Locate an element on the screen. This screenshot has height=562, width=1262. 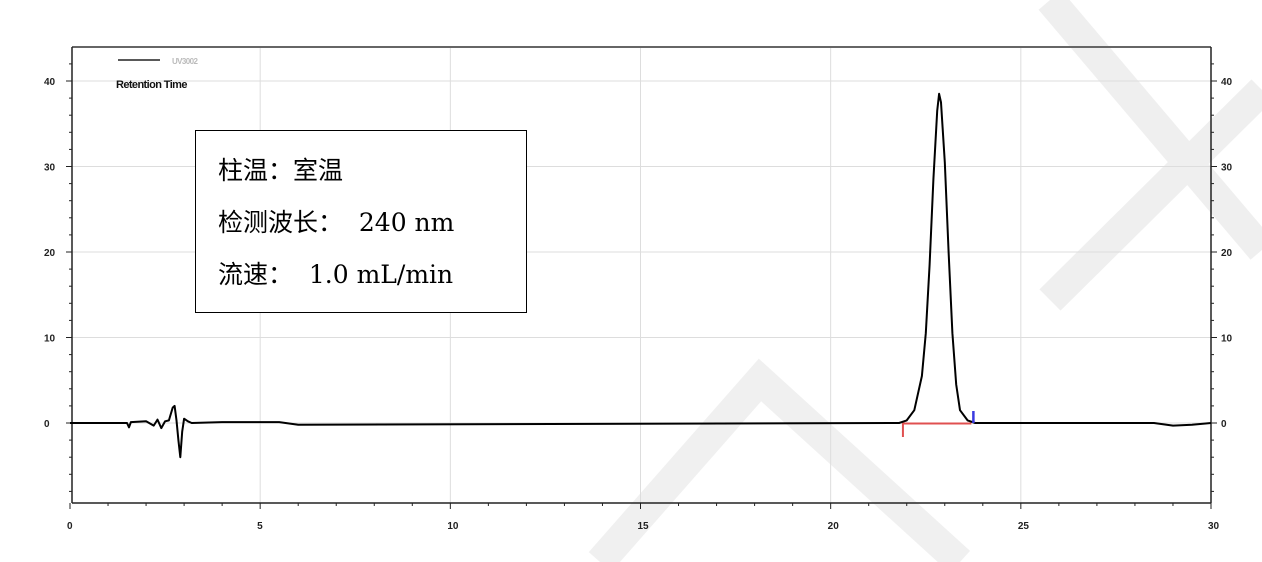
x-tick-label: 20 is located at coordinates (834, 526).